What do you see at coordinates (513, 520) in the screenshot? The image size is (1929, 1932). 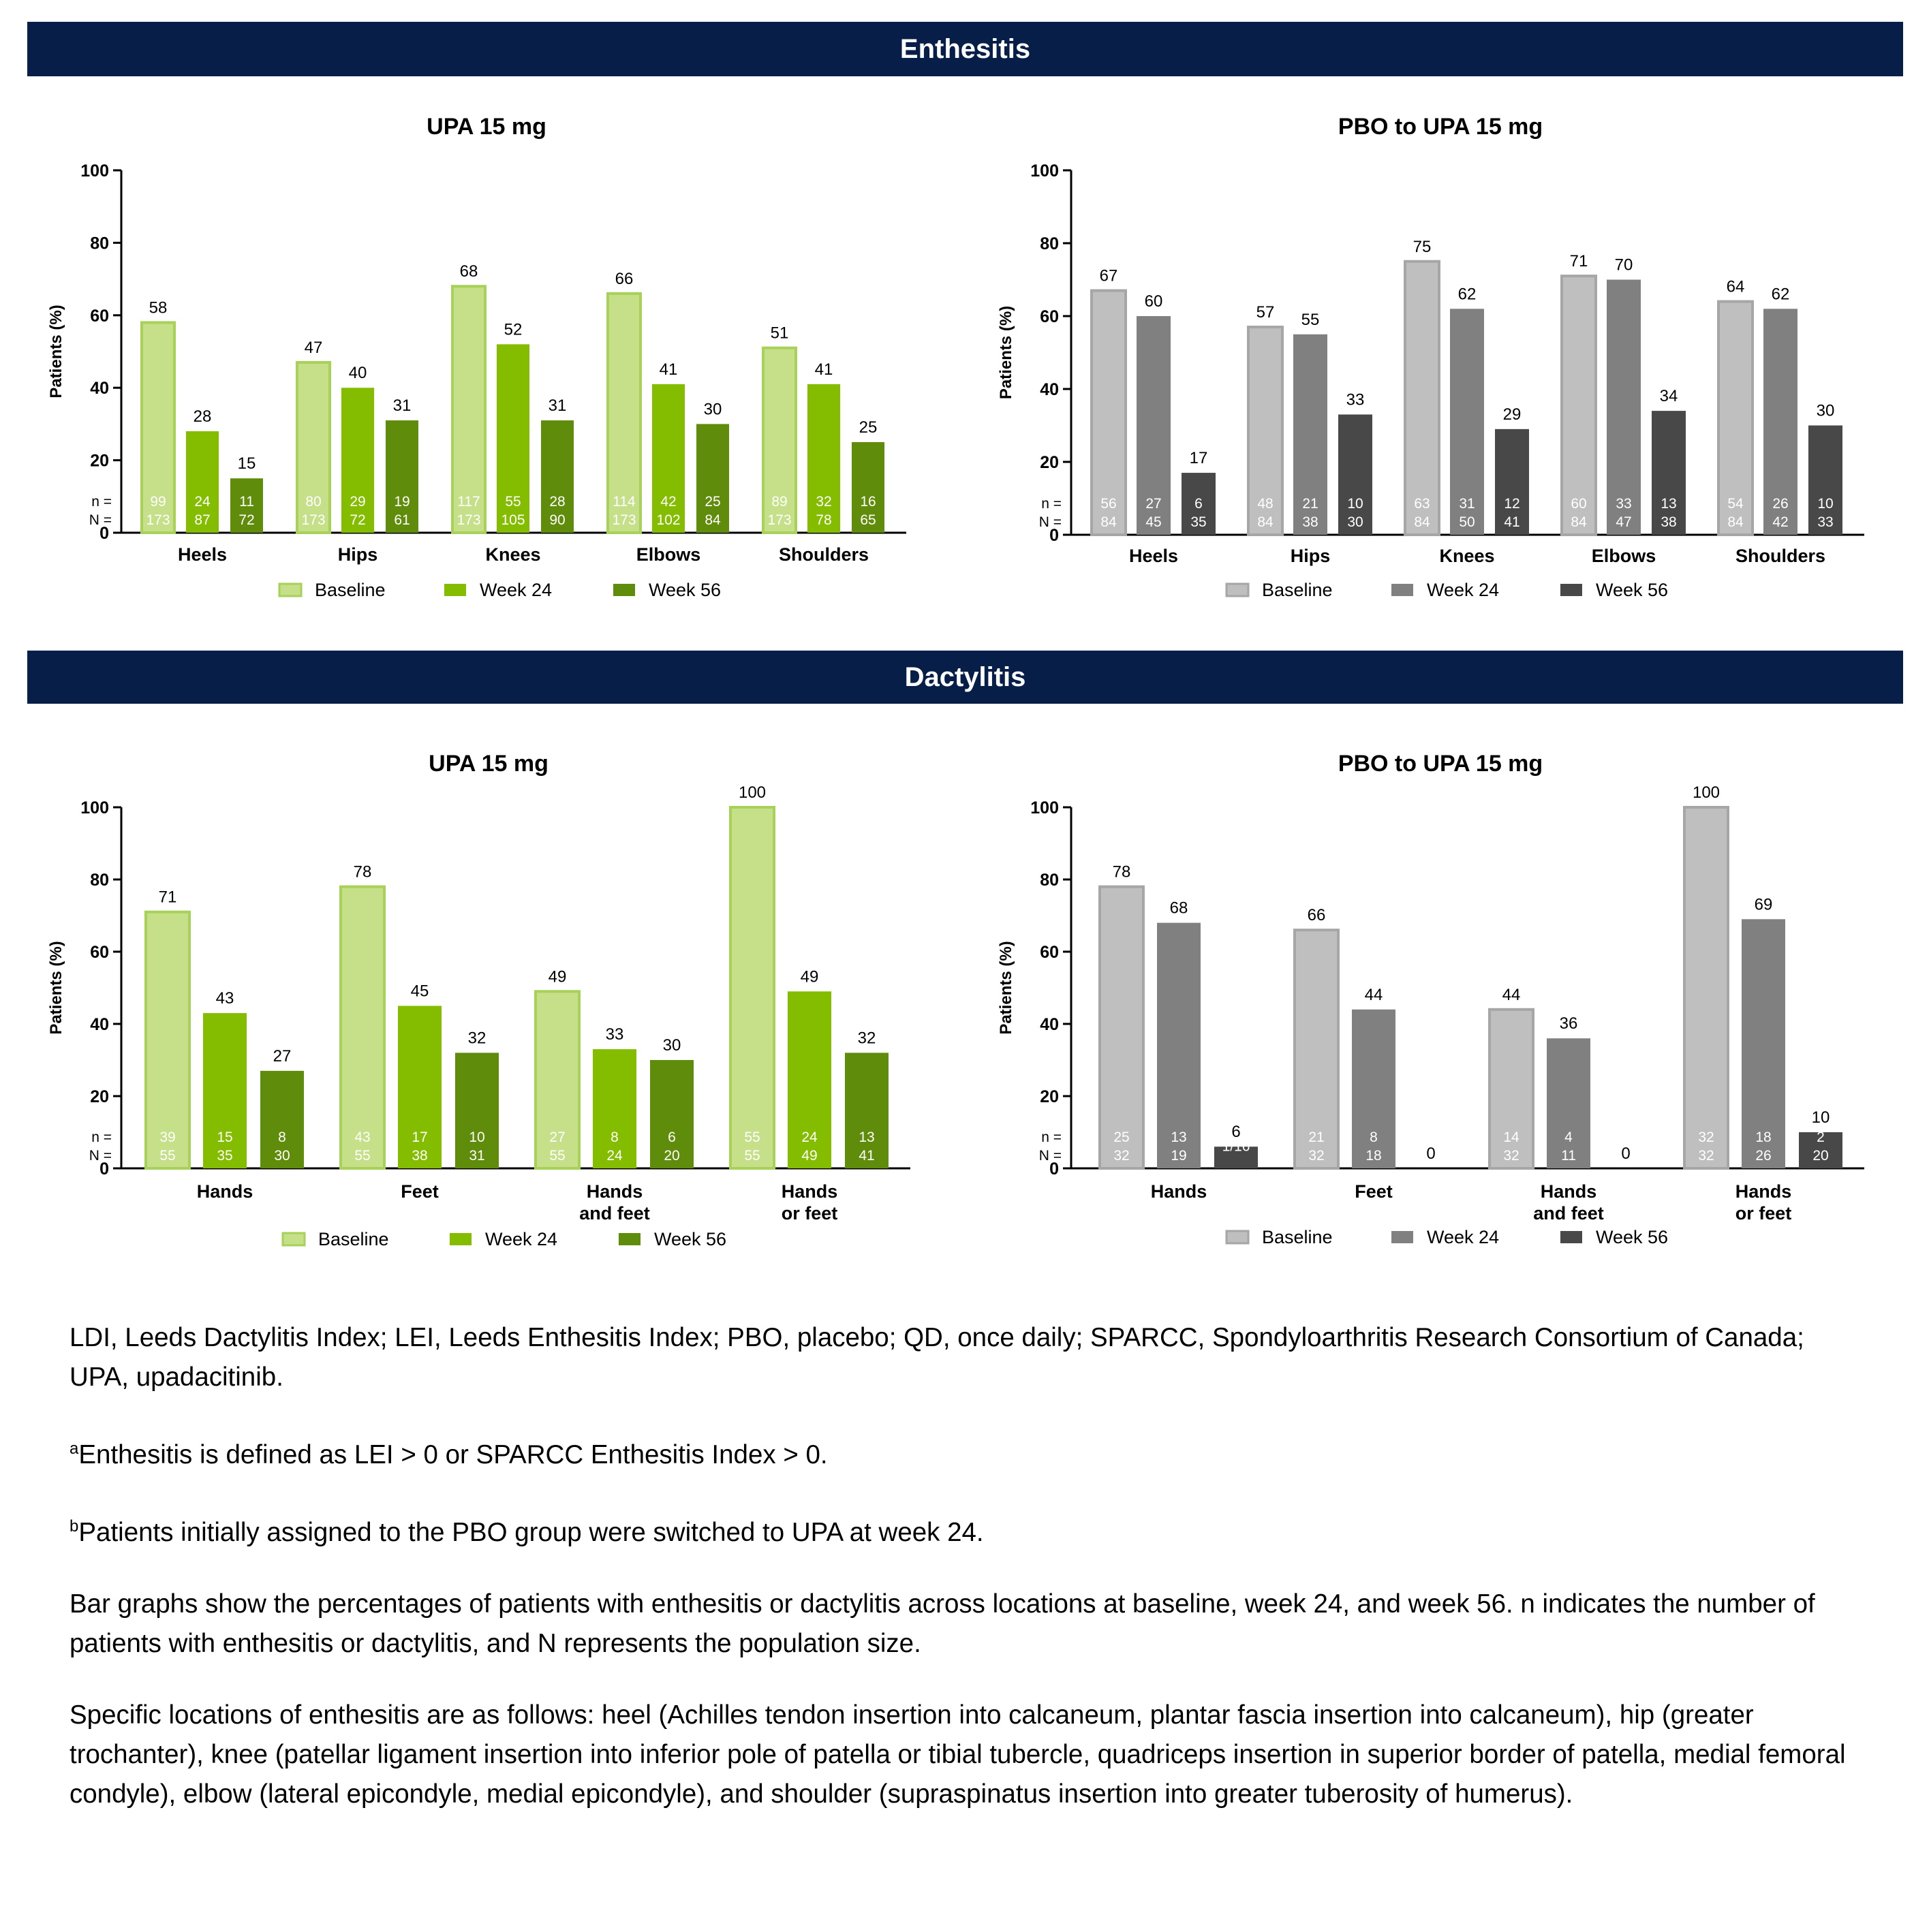 I see `bar-N-label: 105` at bounding box center [513, 520].